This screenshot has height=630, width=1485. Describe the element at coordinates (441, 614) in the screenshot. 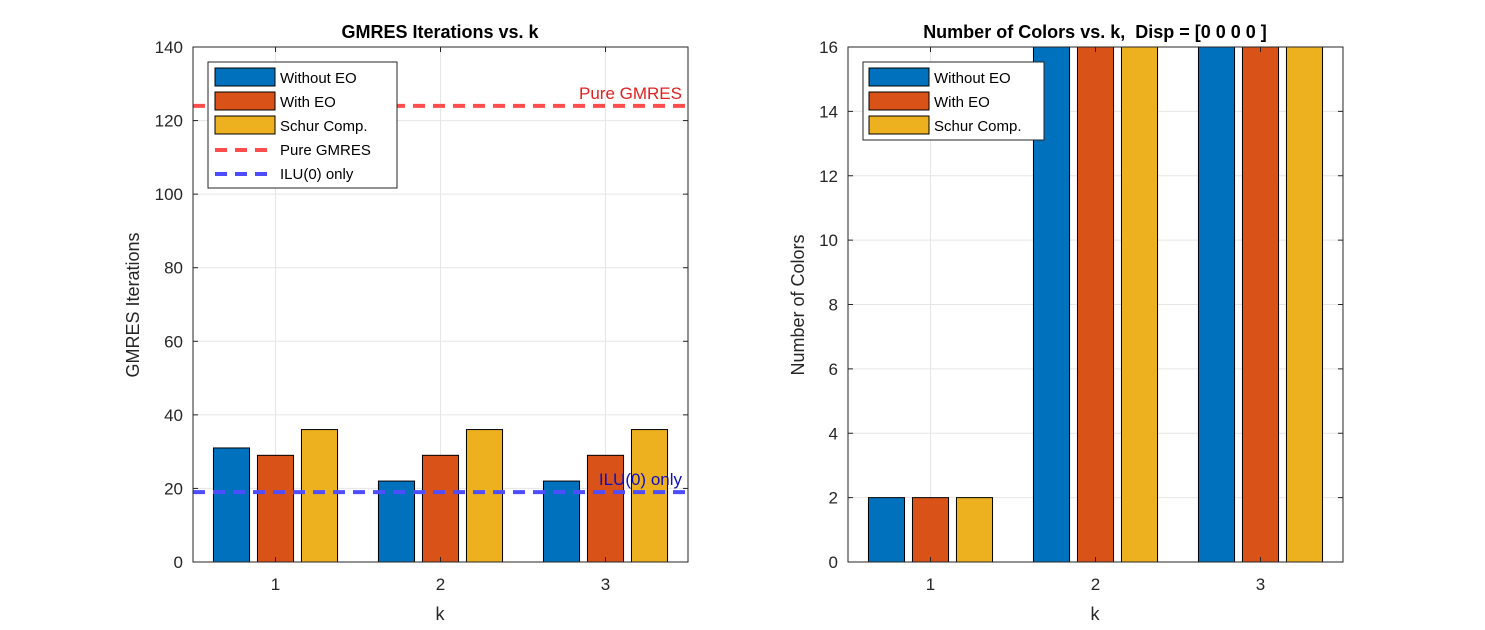

I see `x-axis-label-0: k` at that location.